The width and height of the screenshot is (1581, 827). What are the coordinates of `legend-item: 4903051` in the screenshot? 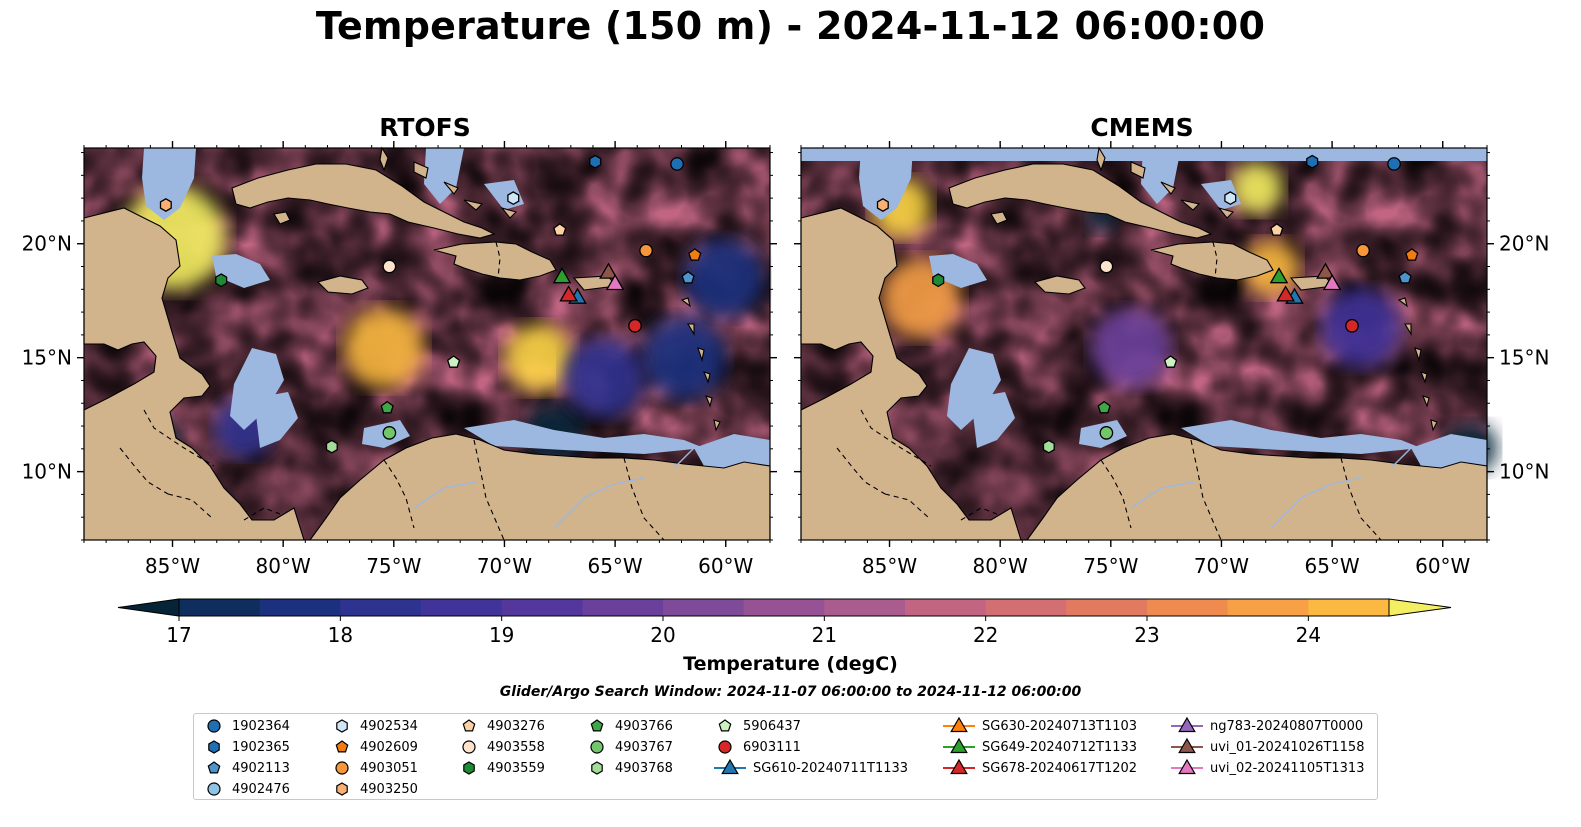 It's located at (374, 768).